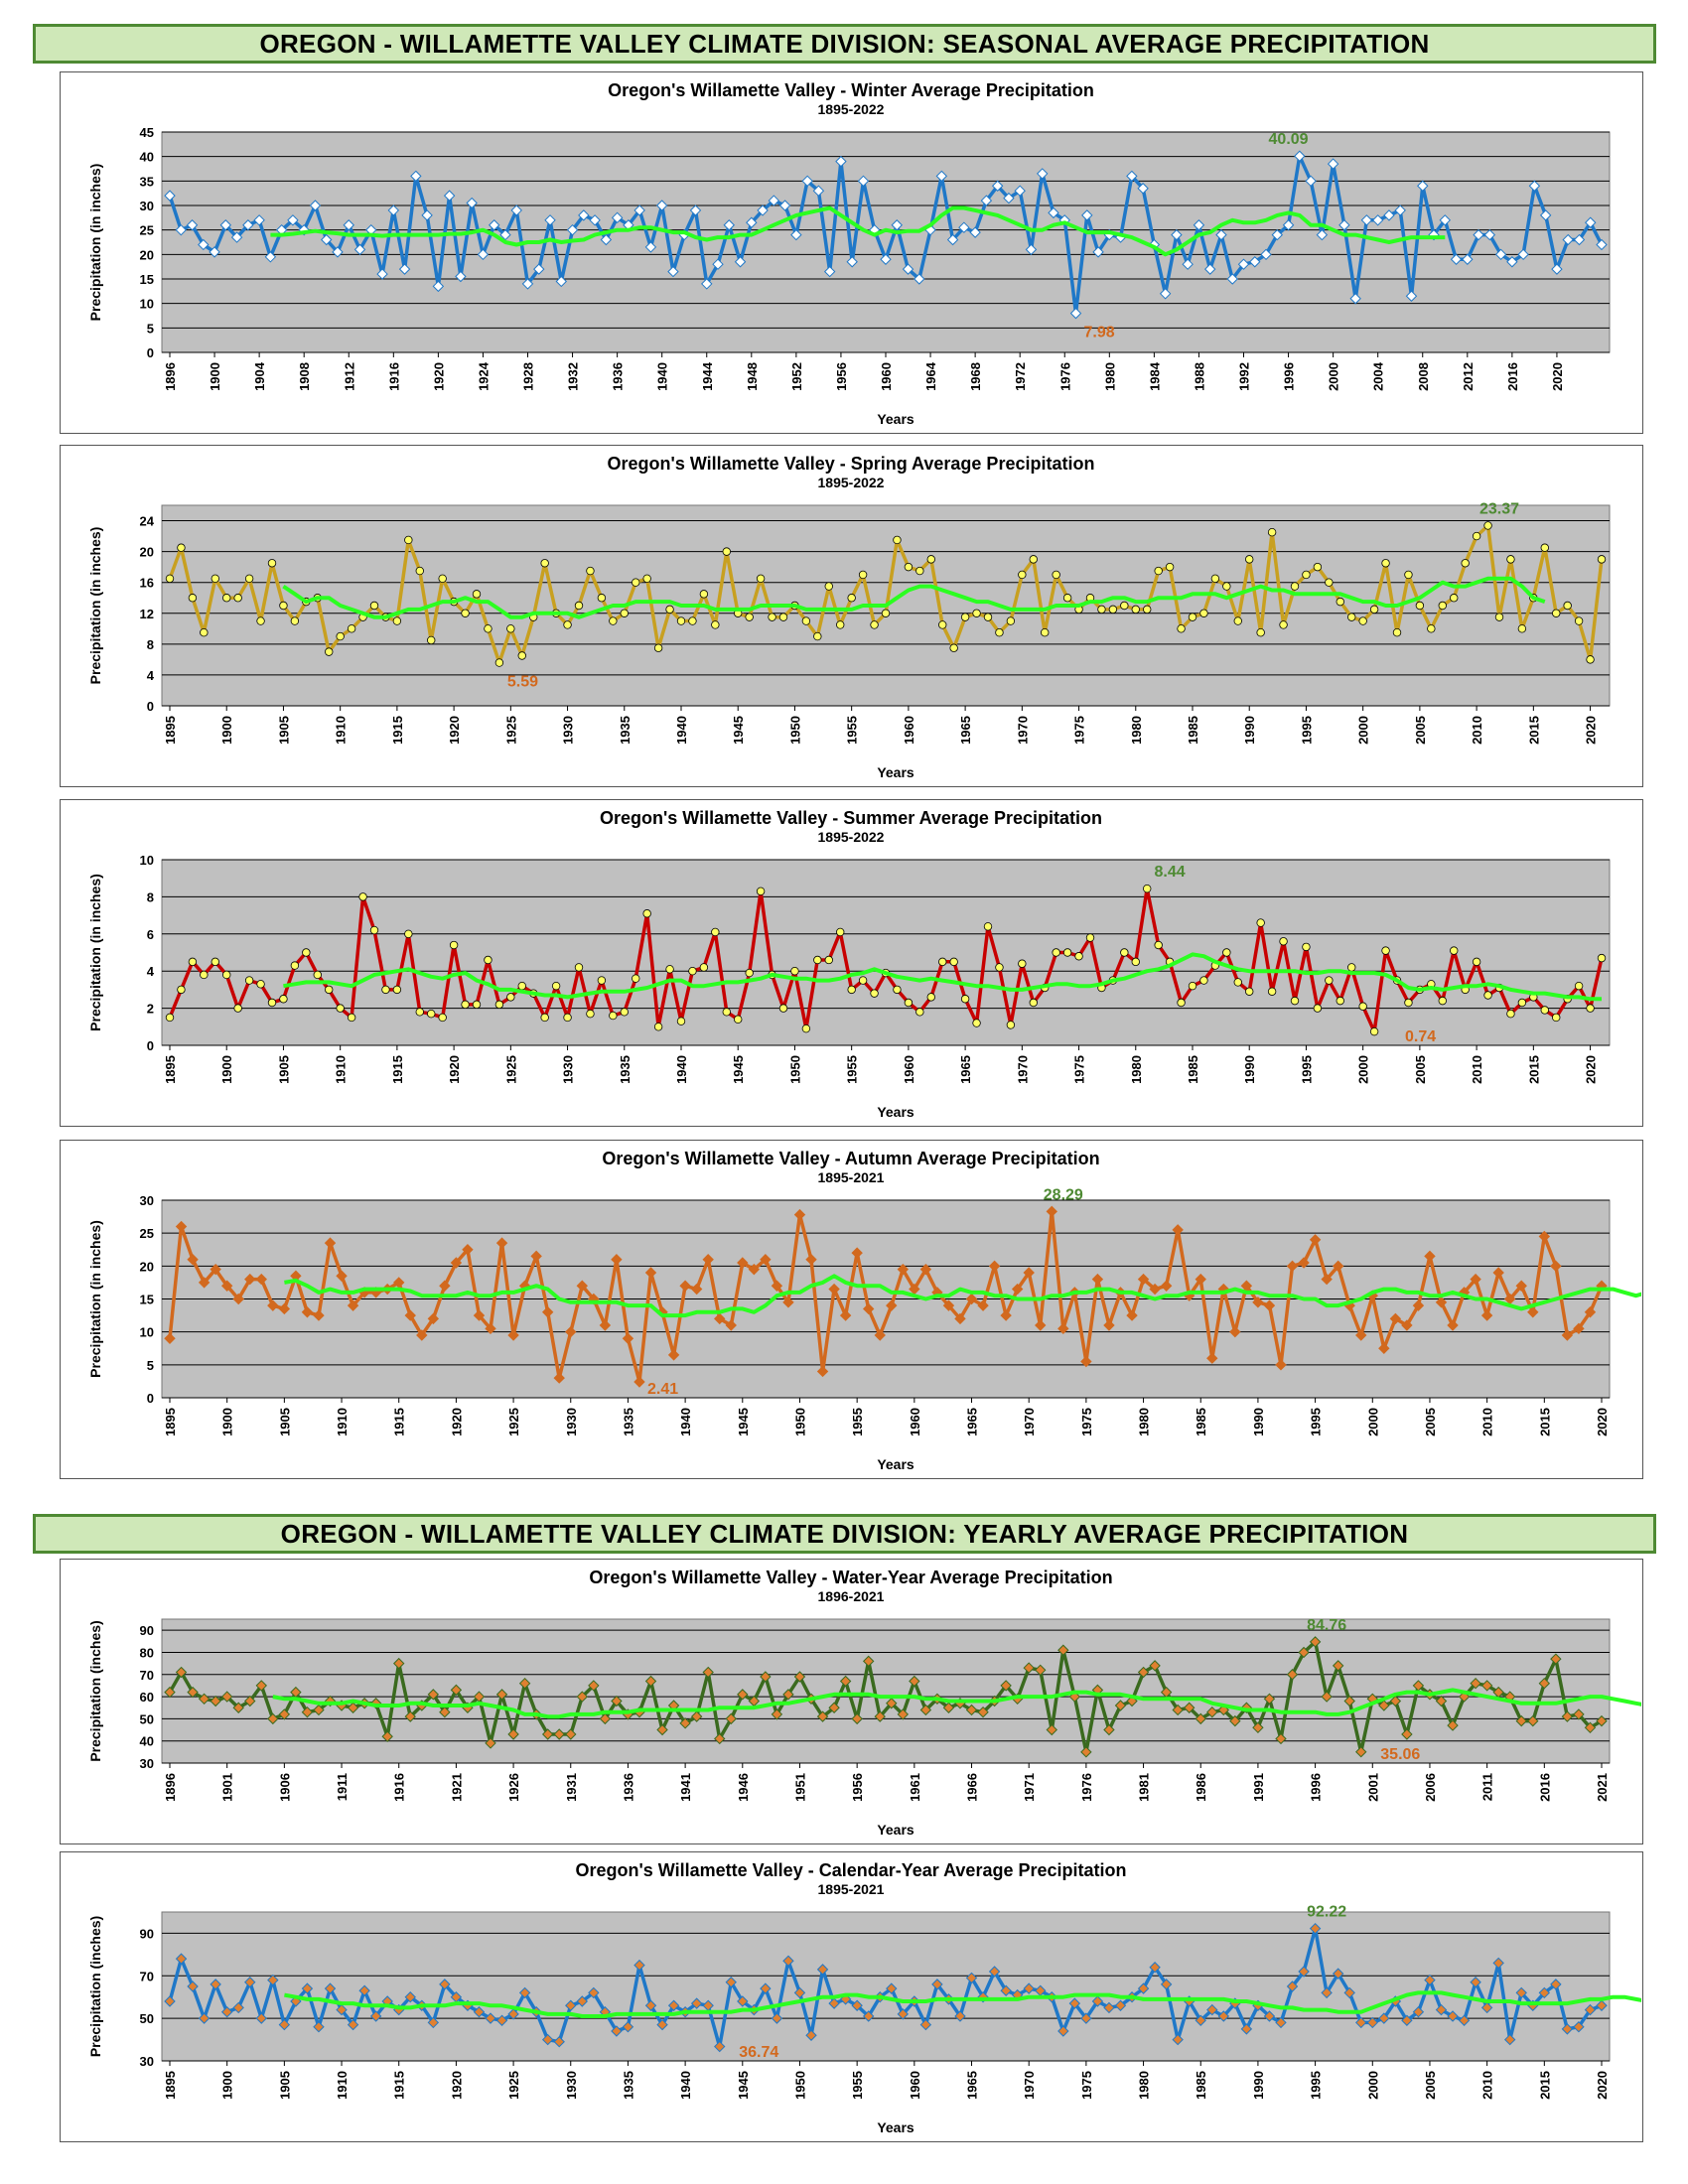  Describe the element at coordinates (1544, 2085) in the screenshot. I see `x-tick-label: 2015` at that location.